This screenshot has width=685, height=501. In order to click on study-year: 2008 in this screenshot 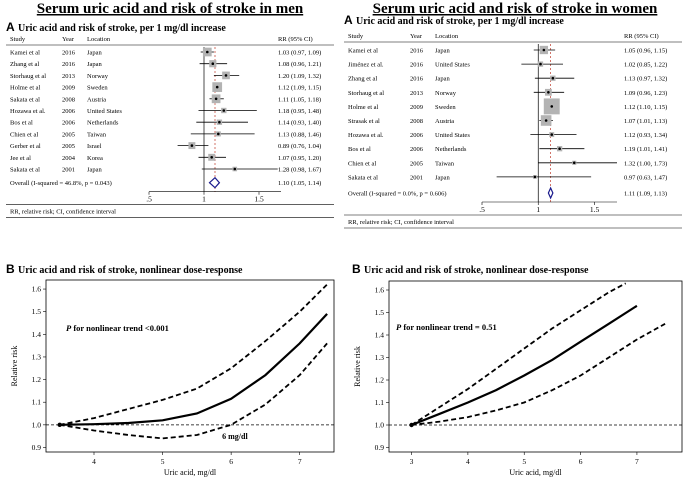, I will do `click(68, 99)`.